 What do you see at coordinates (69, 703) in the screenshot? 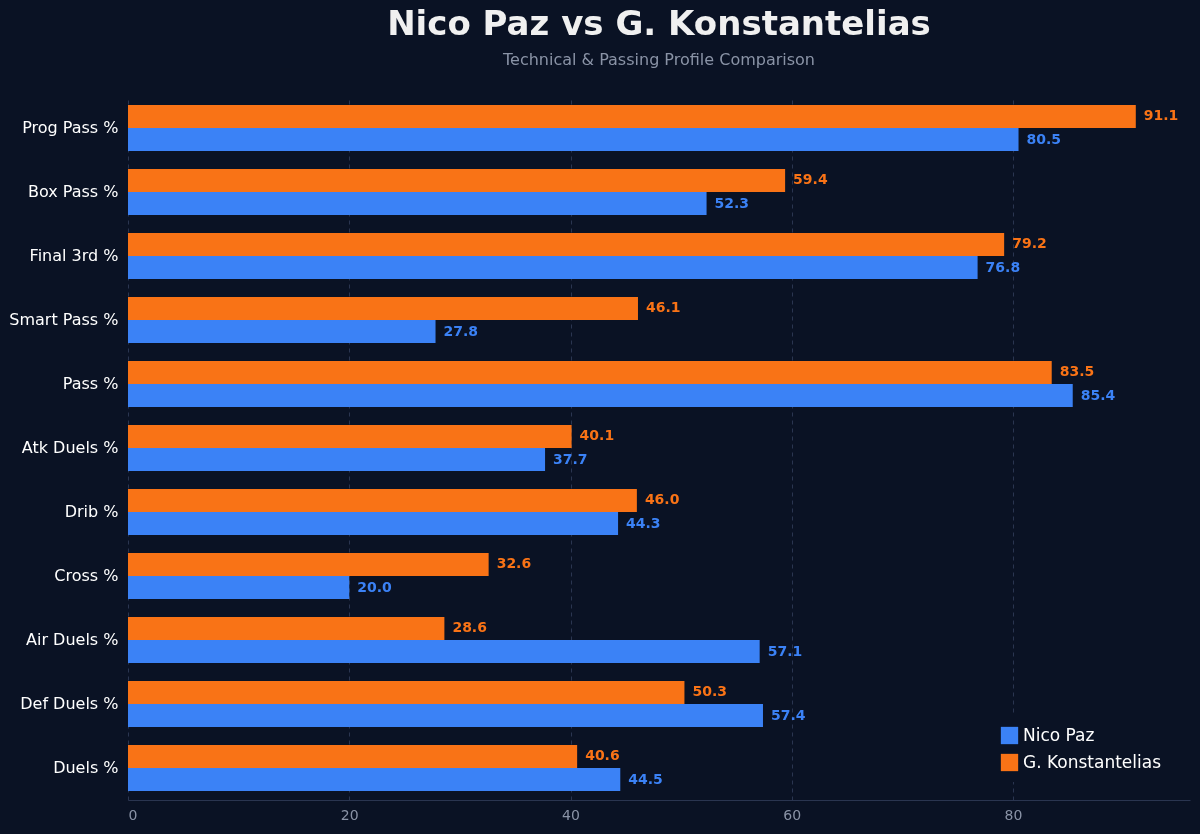
I see `y-tick-label: Def Duels %` at bounding box center [69, 703].